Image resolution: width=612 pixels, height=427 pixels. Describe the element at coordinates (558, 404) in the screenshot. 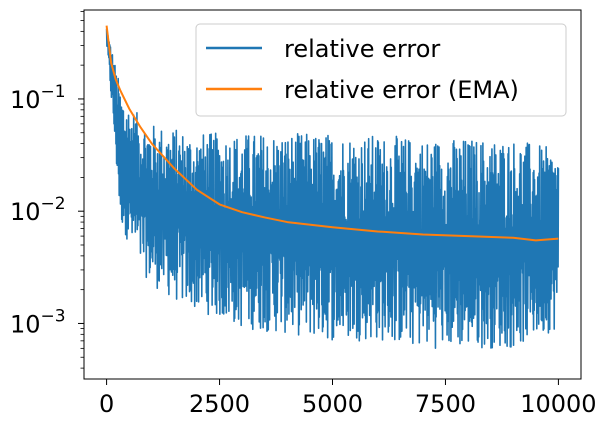

I see `x-tick-label: 10000` at that location.